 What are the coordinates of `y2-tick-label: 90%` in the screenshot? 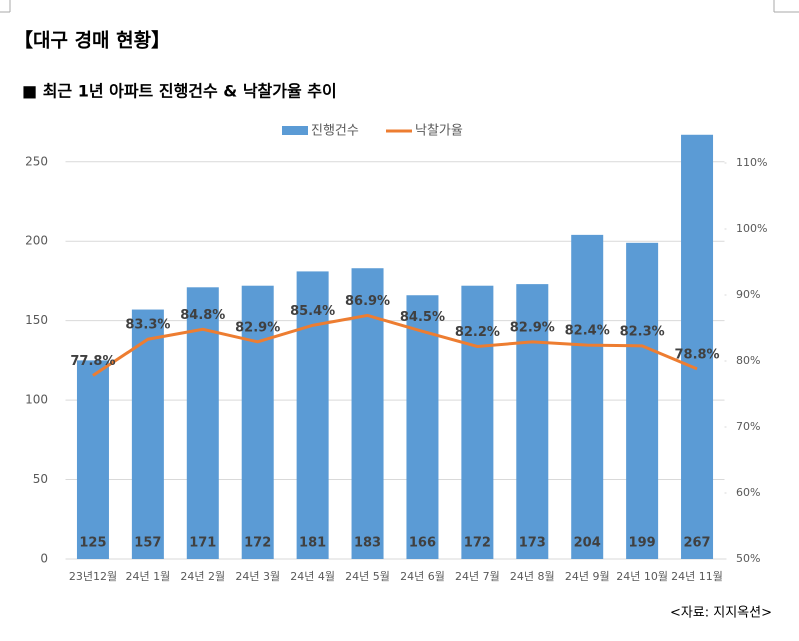 It's located at (748, 294).